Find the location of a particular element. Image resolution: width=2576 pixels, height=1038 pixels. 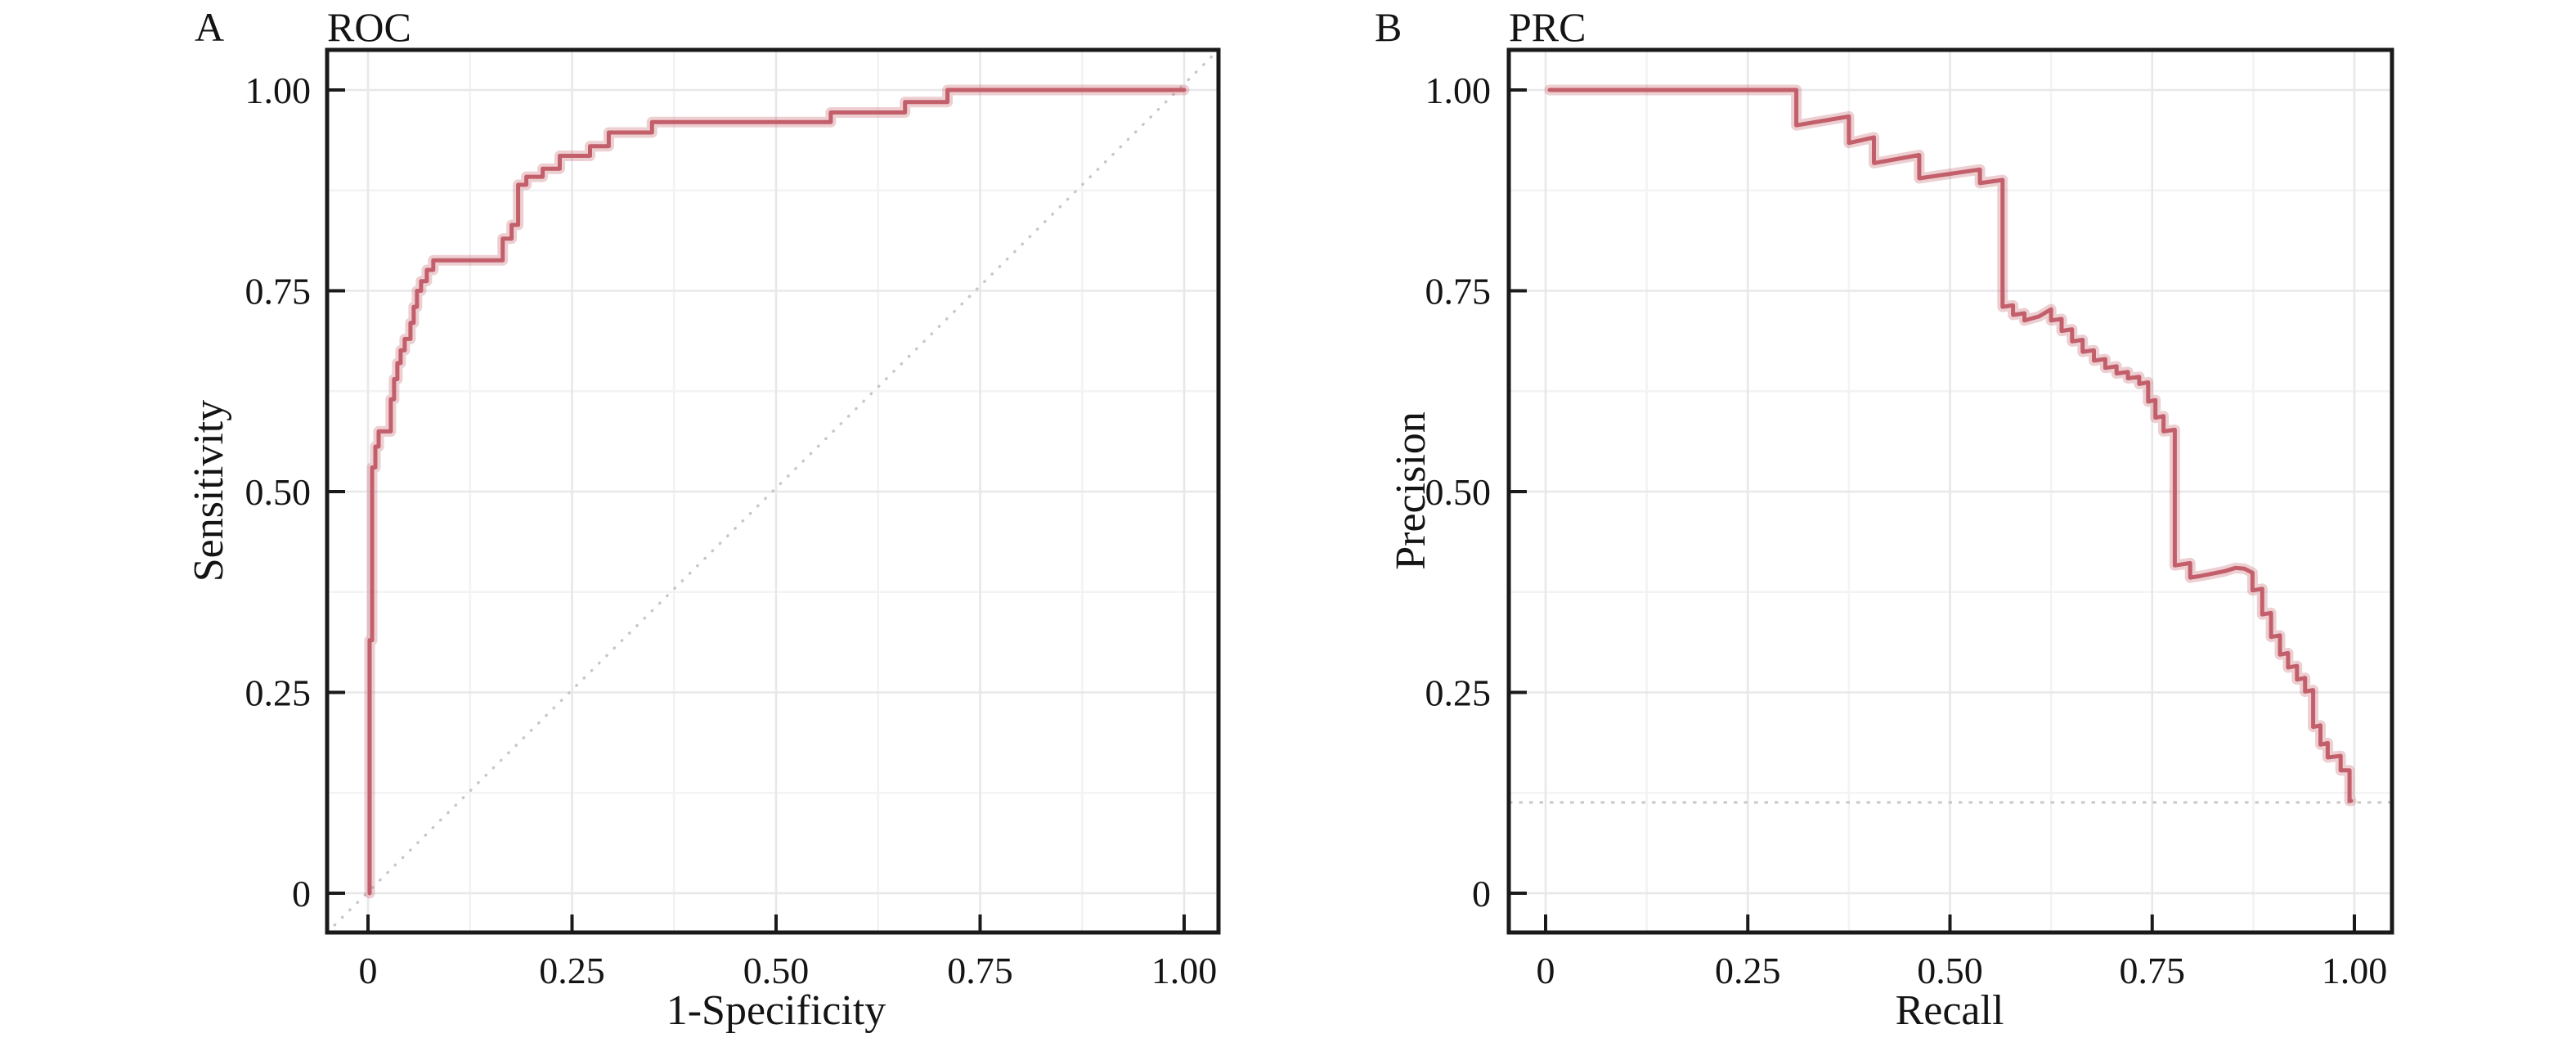

y-axis-label: Precision is located at coordinates (1411, 490).